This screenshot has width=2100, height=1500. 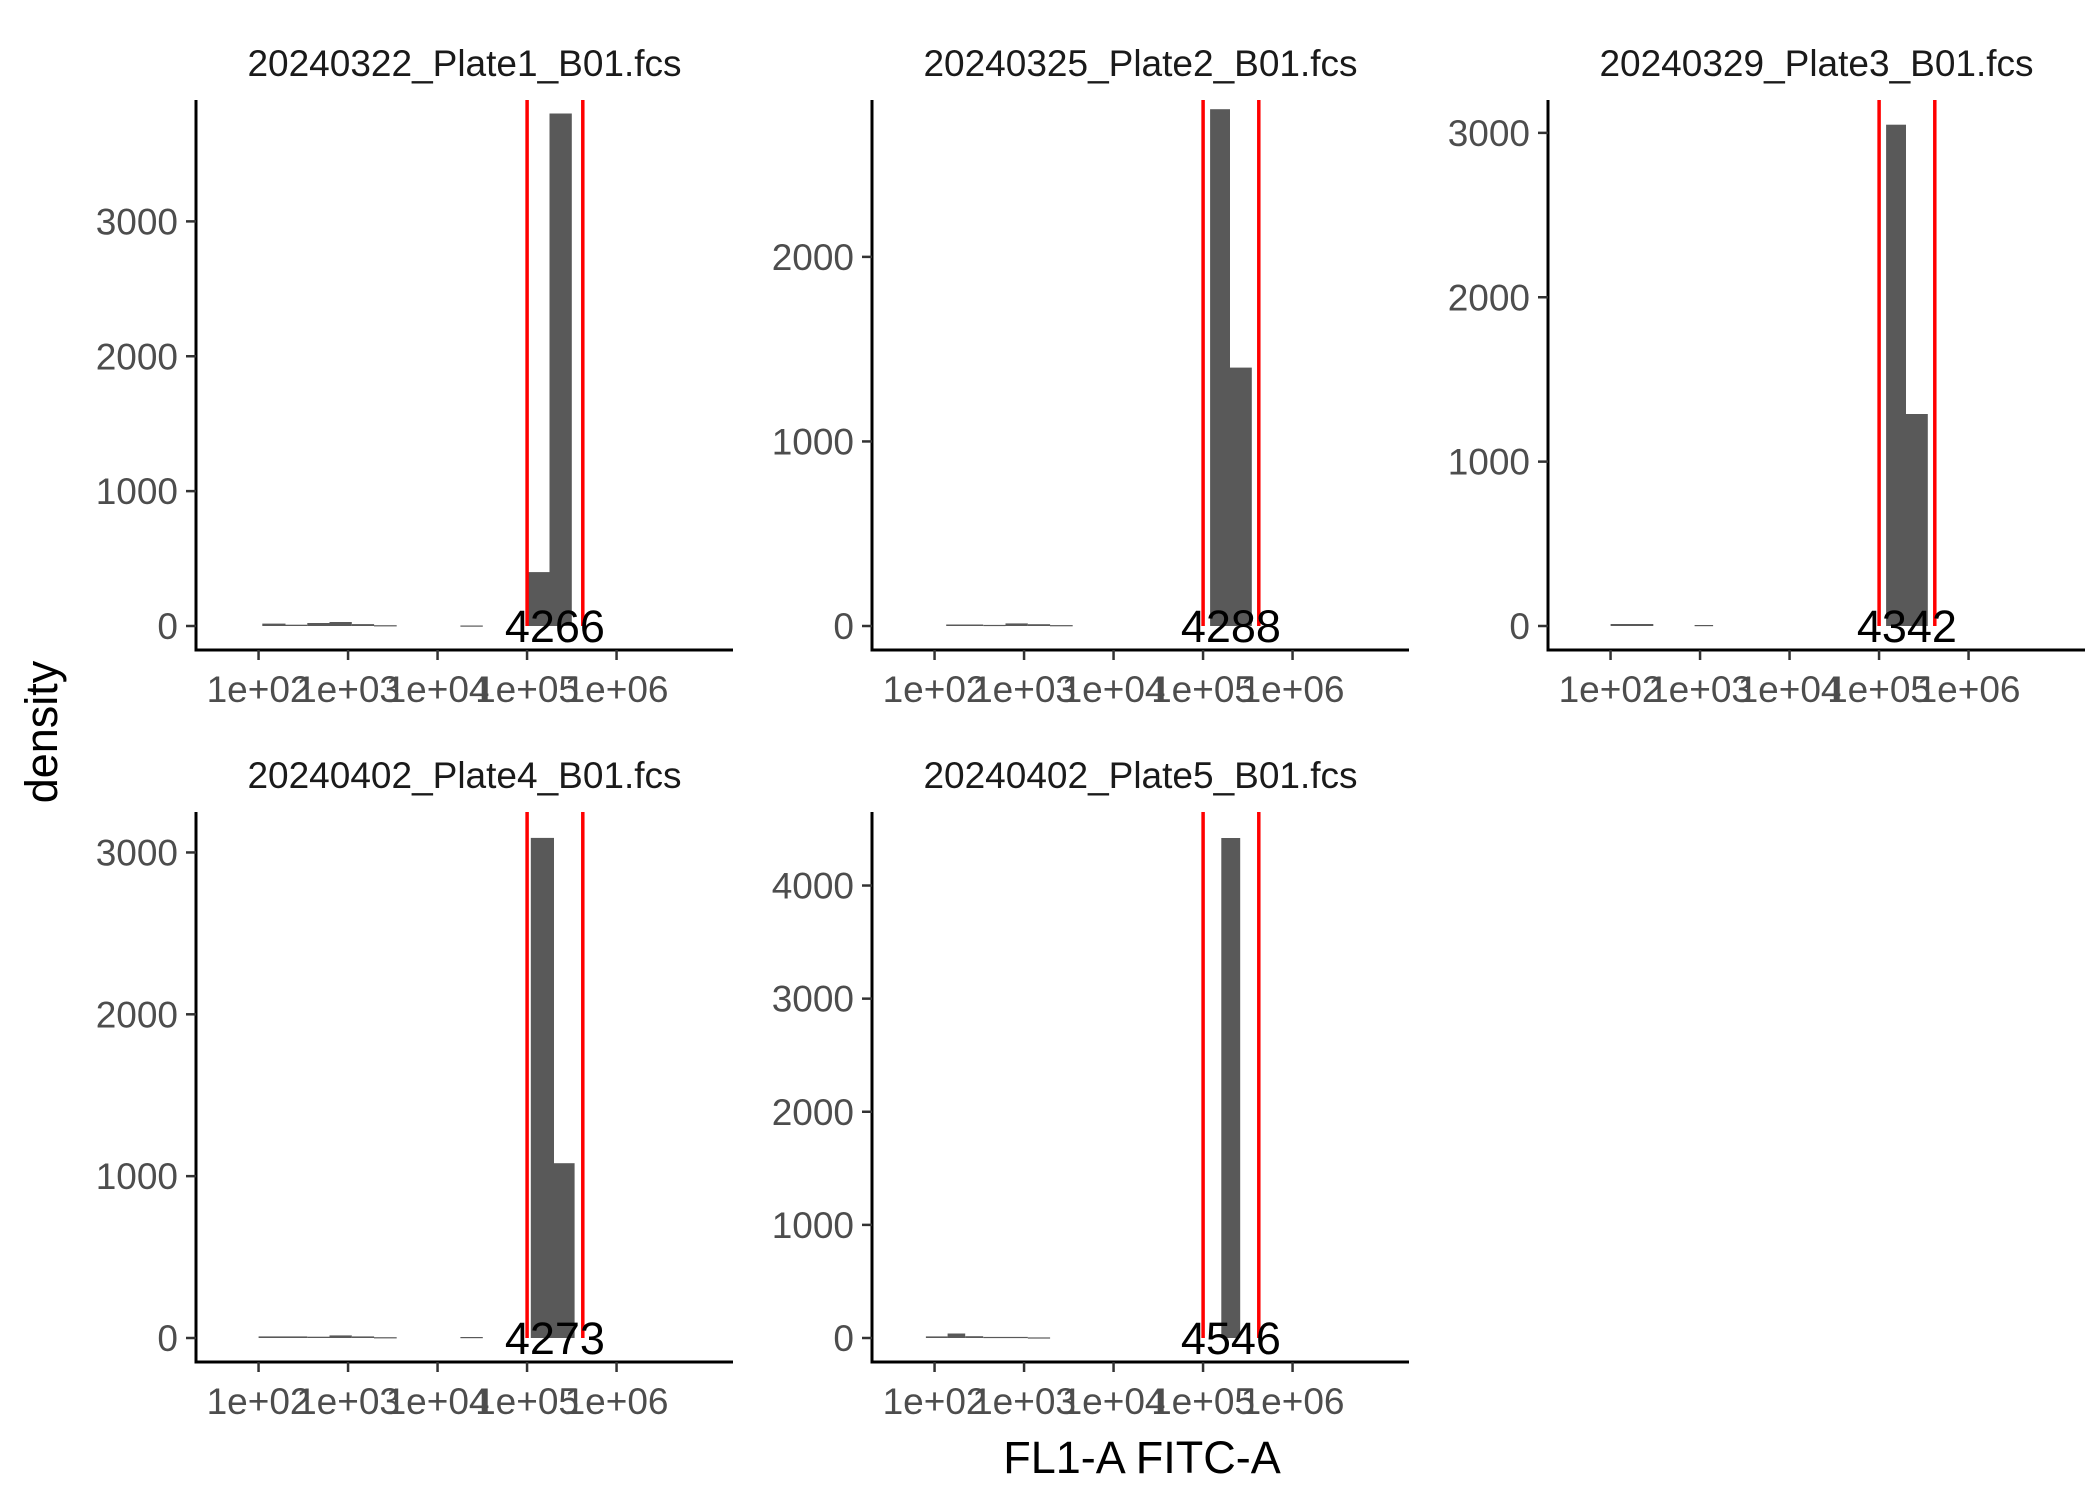 What do you see at coordinates (555, 626) in the screenshot?
I see `event-count-label: 4266` at bounding box center [555, 626].